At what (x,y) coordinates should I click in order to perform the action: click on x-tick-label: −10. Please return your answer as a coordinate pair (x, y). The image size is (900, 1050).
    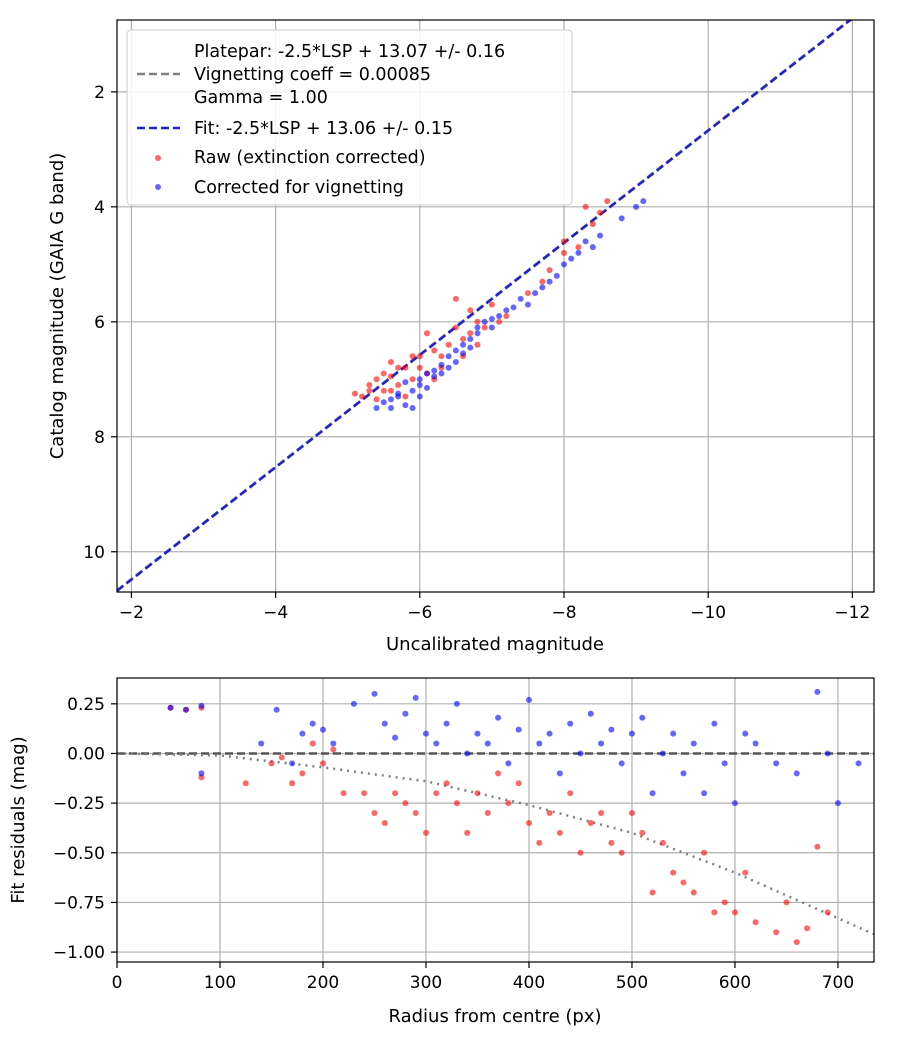
    Looking at the image, I should click on (708, 613).